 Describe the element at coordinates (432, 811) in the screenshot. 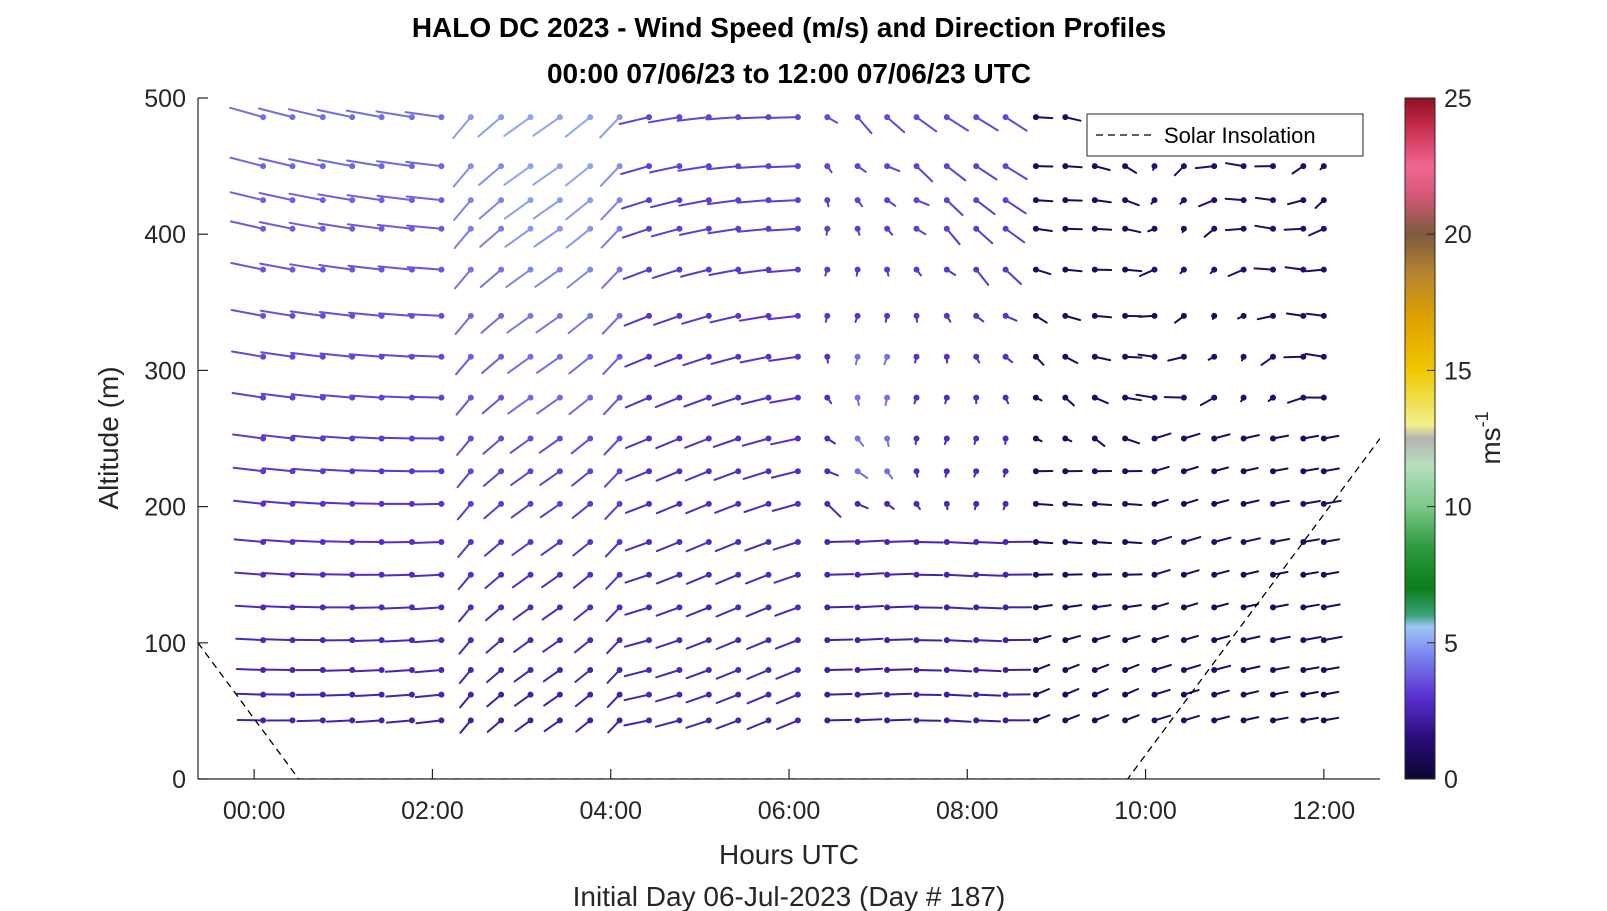

I see `x-tick-label: 02:00` at that location.